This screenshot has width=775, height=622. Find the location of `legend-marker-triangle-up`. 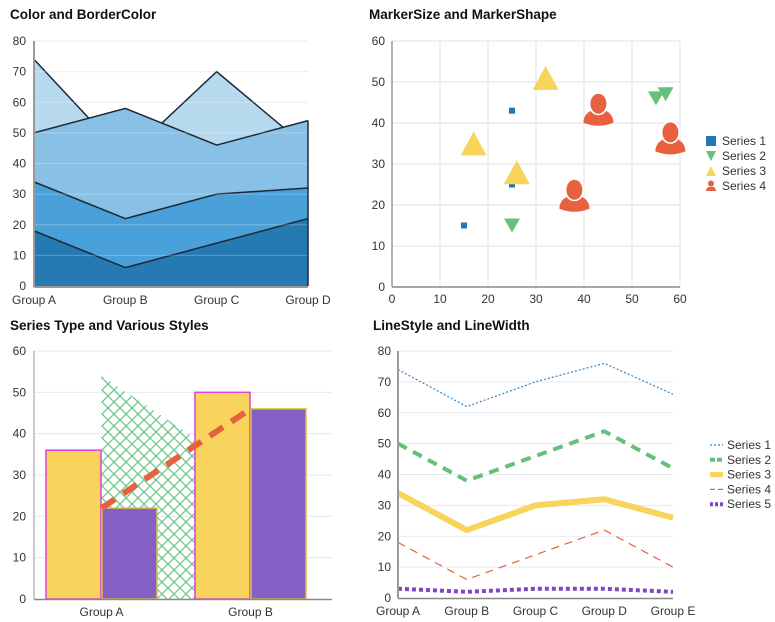

legend-marker-triangle-up is located at coordinates (711, 171).